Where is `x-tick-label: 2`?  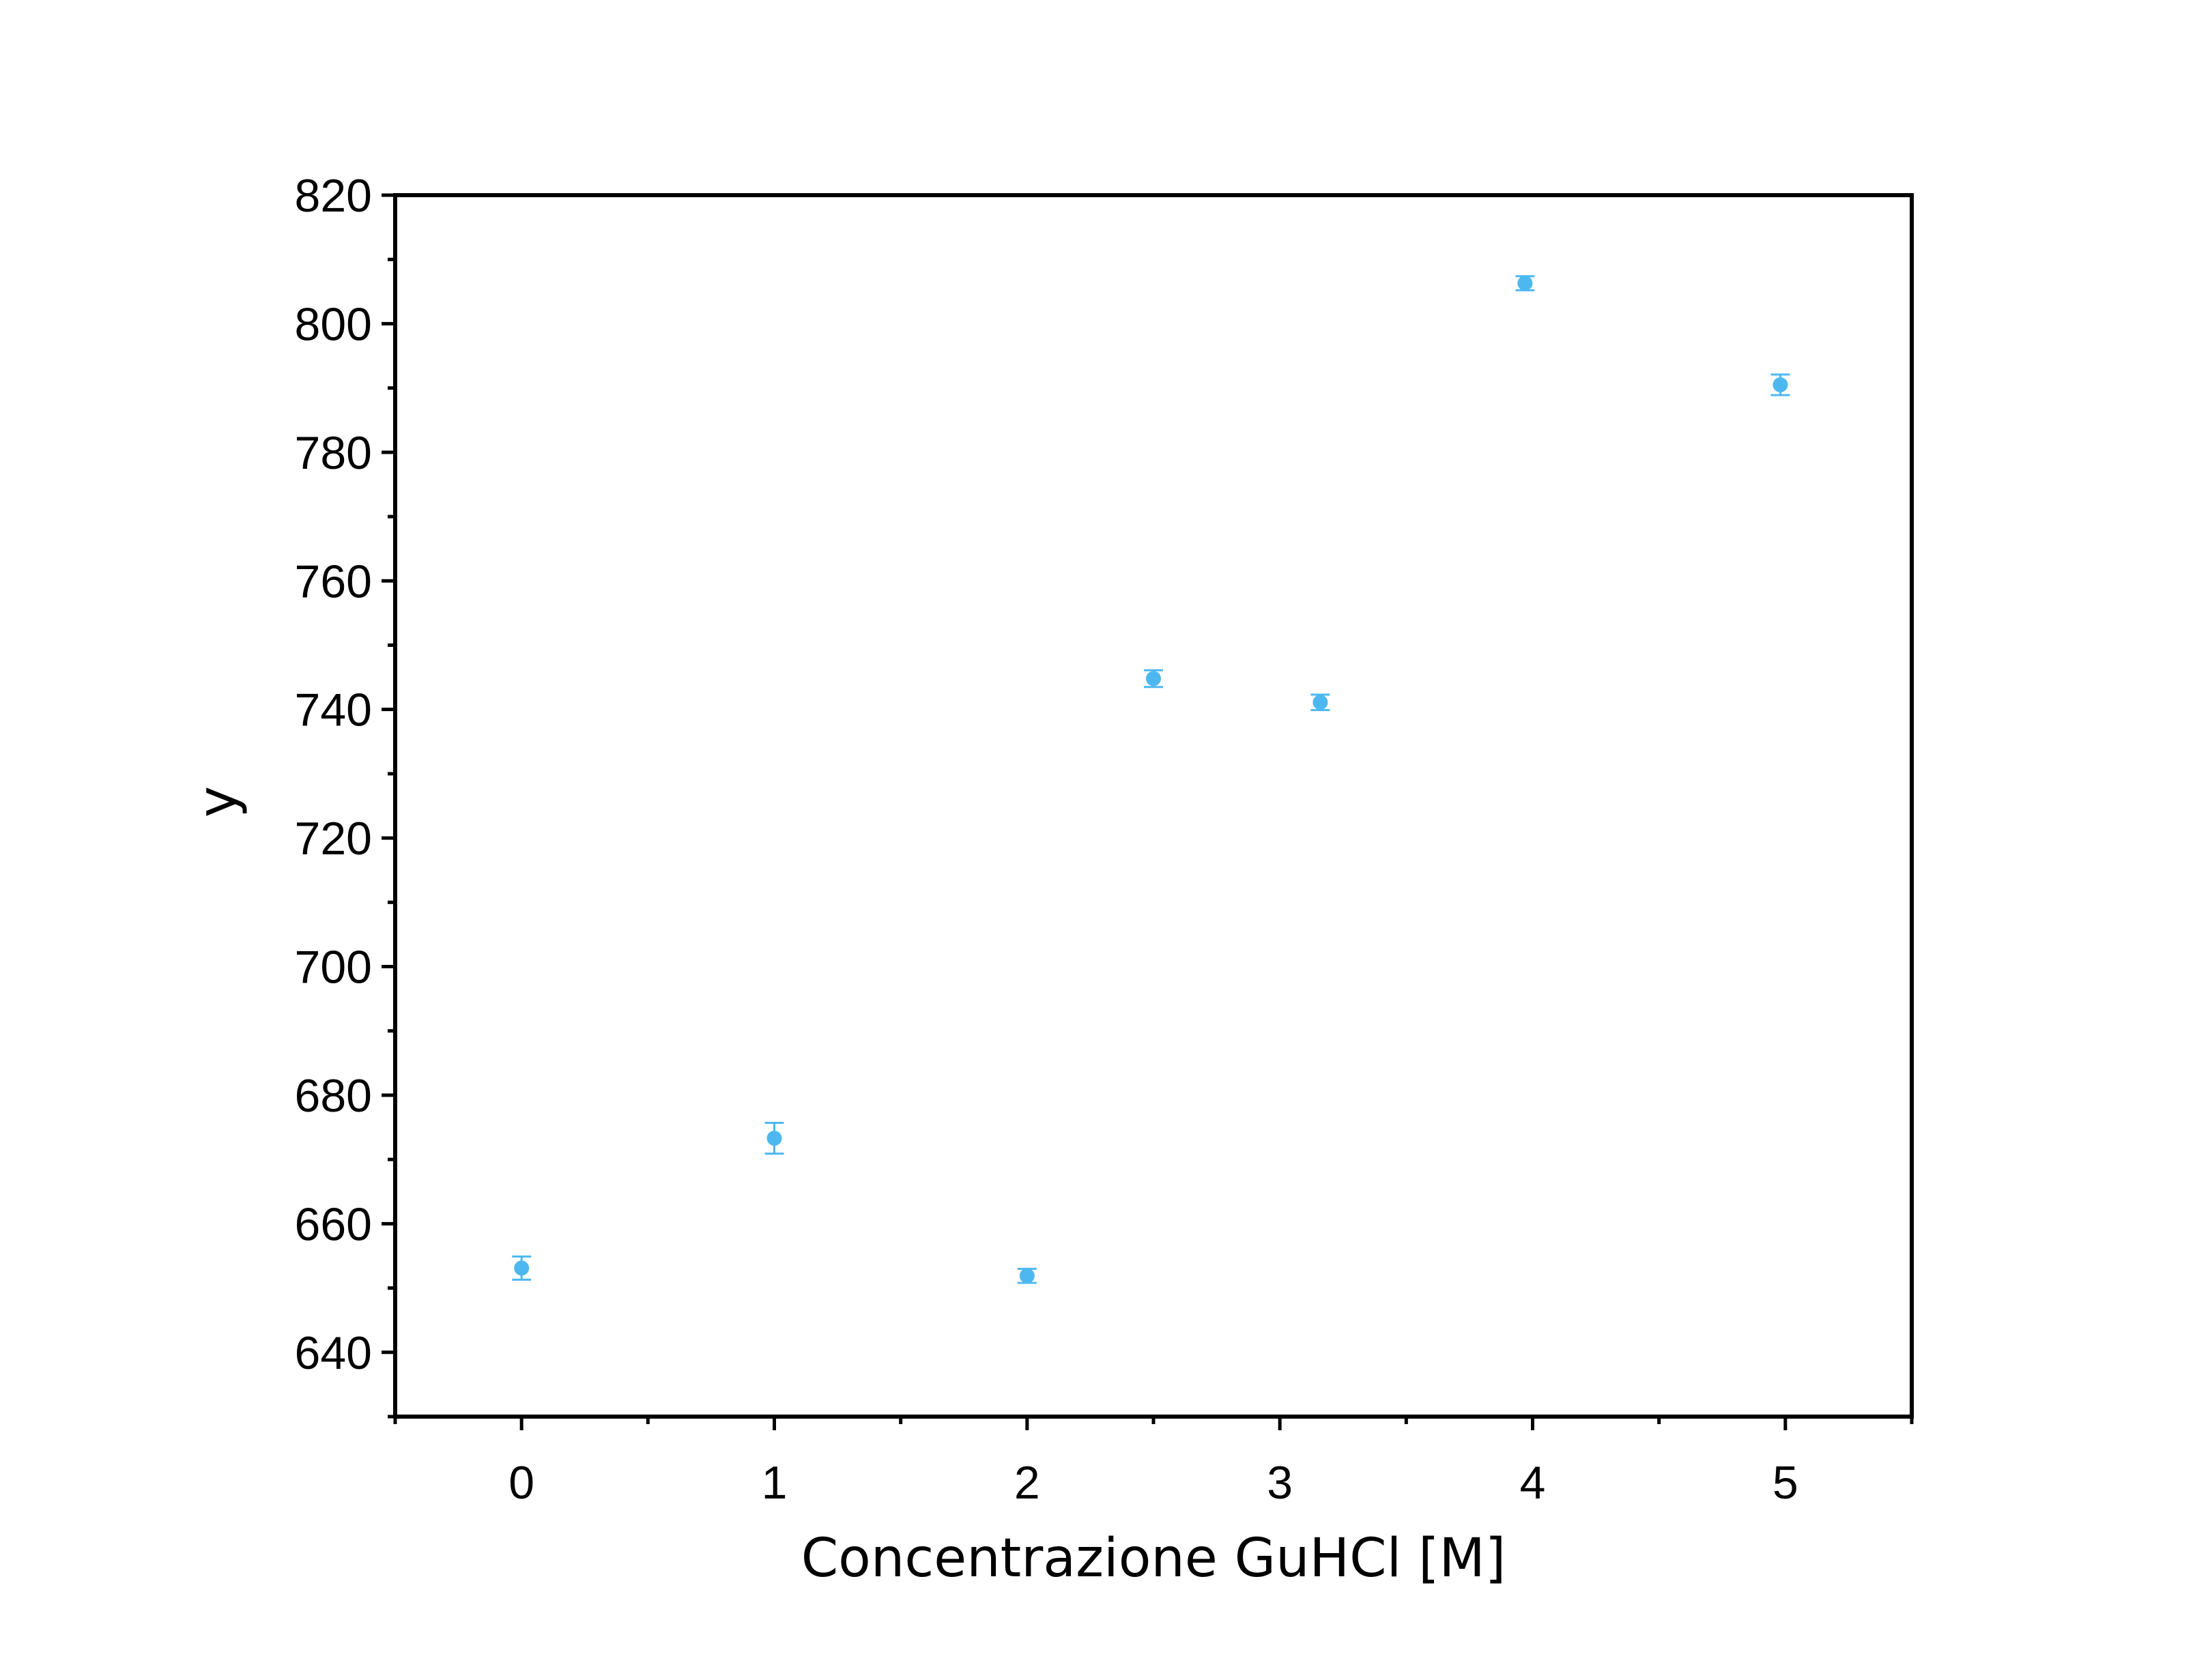
x-tick-label: 2 is located at coordinates (1027, 1483).